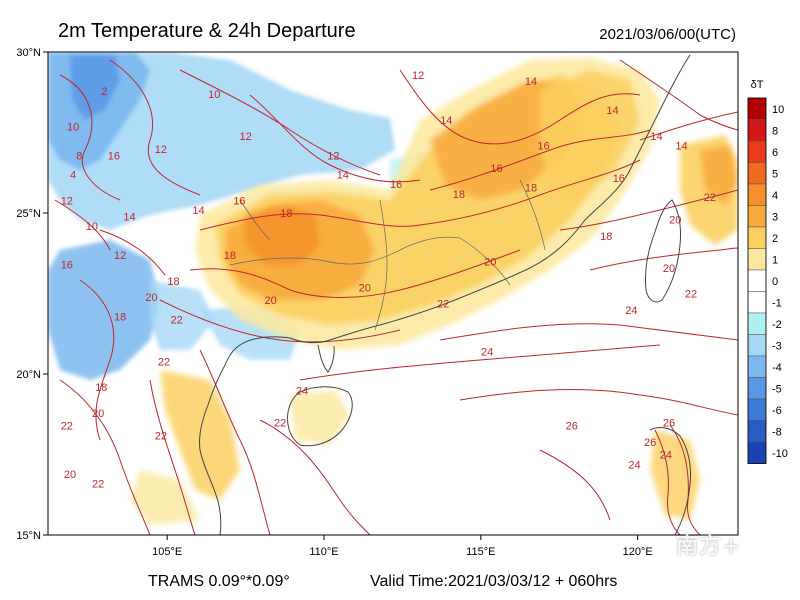 The height and width of the screenshot is (600, 800). I want to click on hainan-island, so click(320, 416).